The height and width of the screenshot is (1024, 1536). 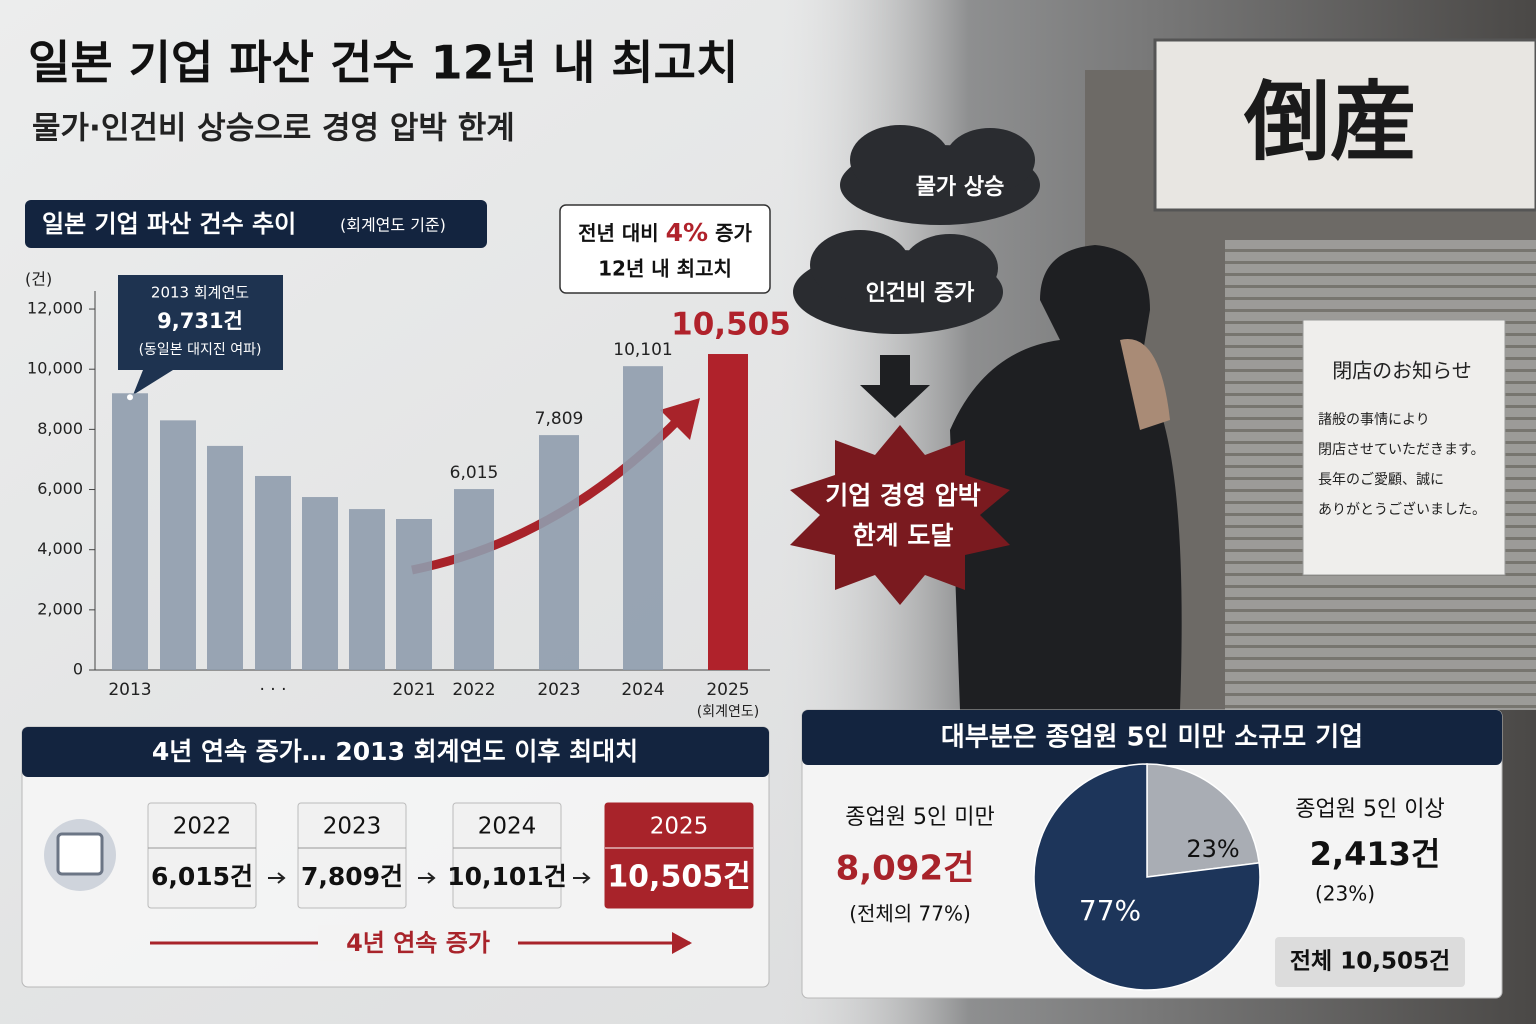 I want to click on callout-box, so click(x=200, y=335).